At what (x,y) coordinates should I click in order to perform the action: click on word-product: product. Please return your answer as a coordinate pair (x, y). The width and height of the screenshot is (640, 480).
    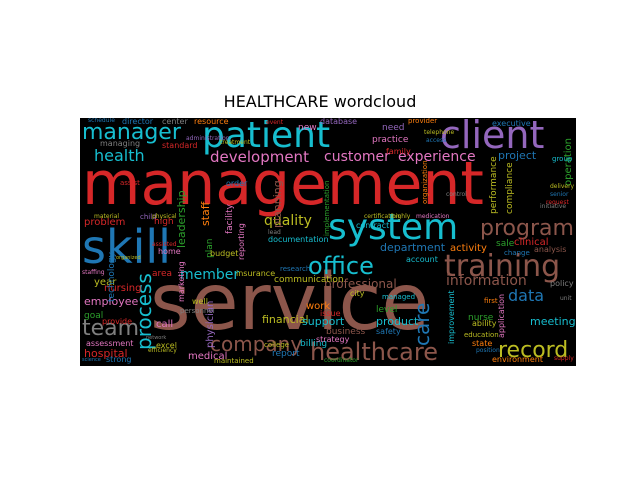
    Looking at the image, I should click on (397, 321).